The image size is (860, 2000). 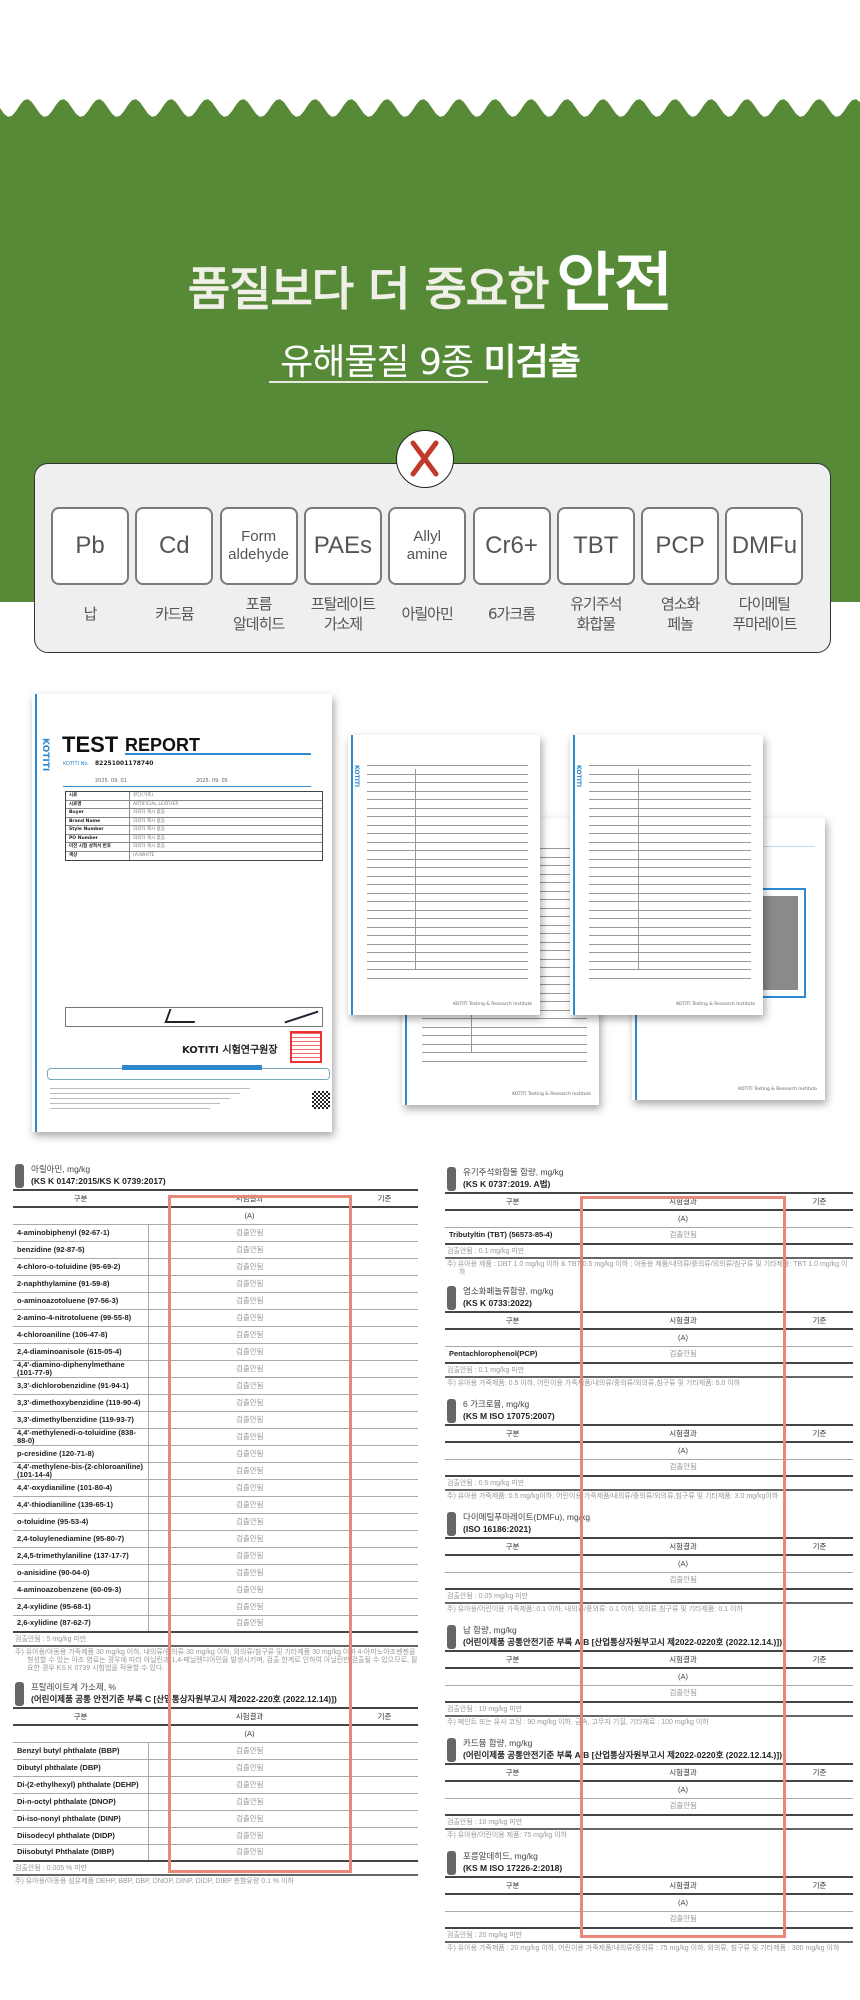 What do you see at coordinates (259, 604) in the screenshot?
I see `substance-name-line: 포름` at bounding box center [259, 604].